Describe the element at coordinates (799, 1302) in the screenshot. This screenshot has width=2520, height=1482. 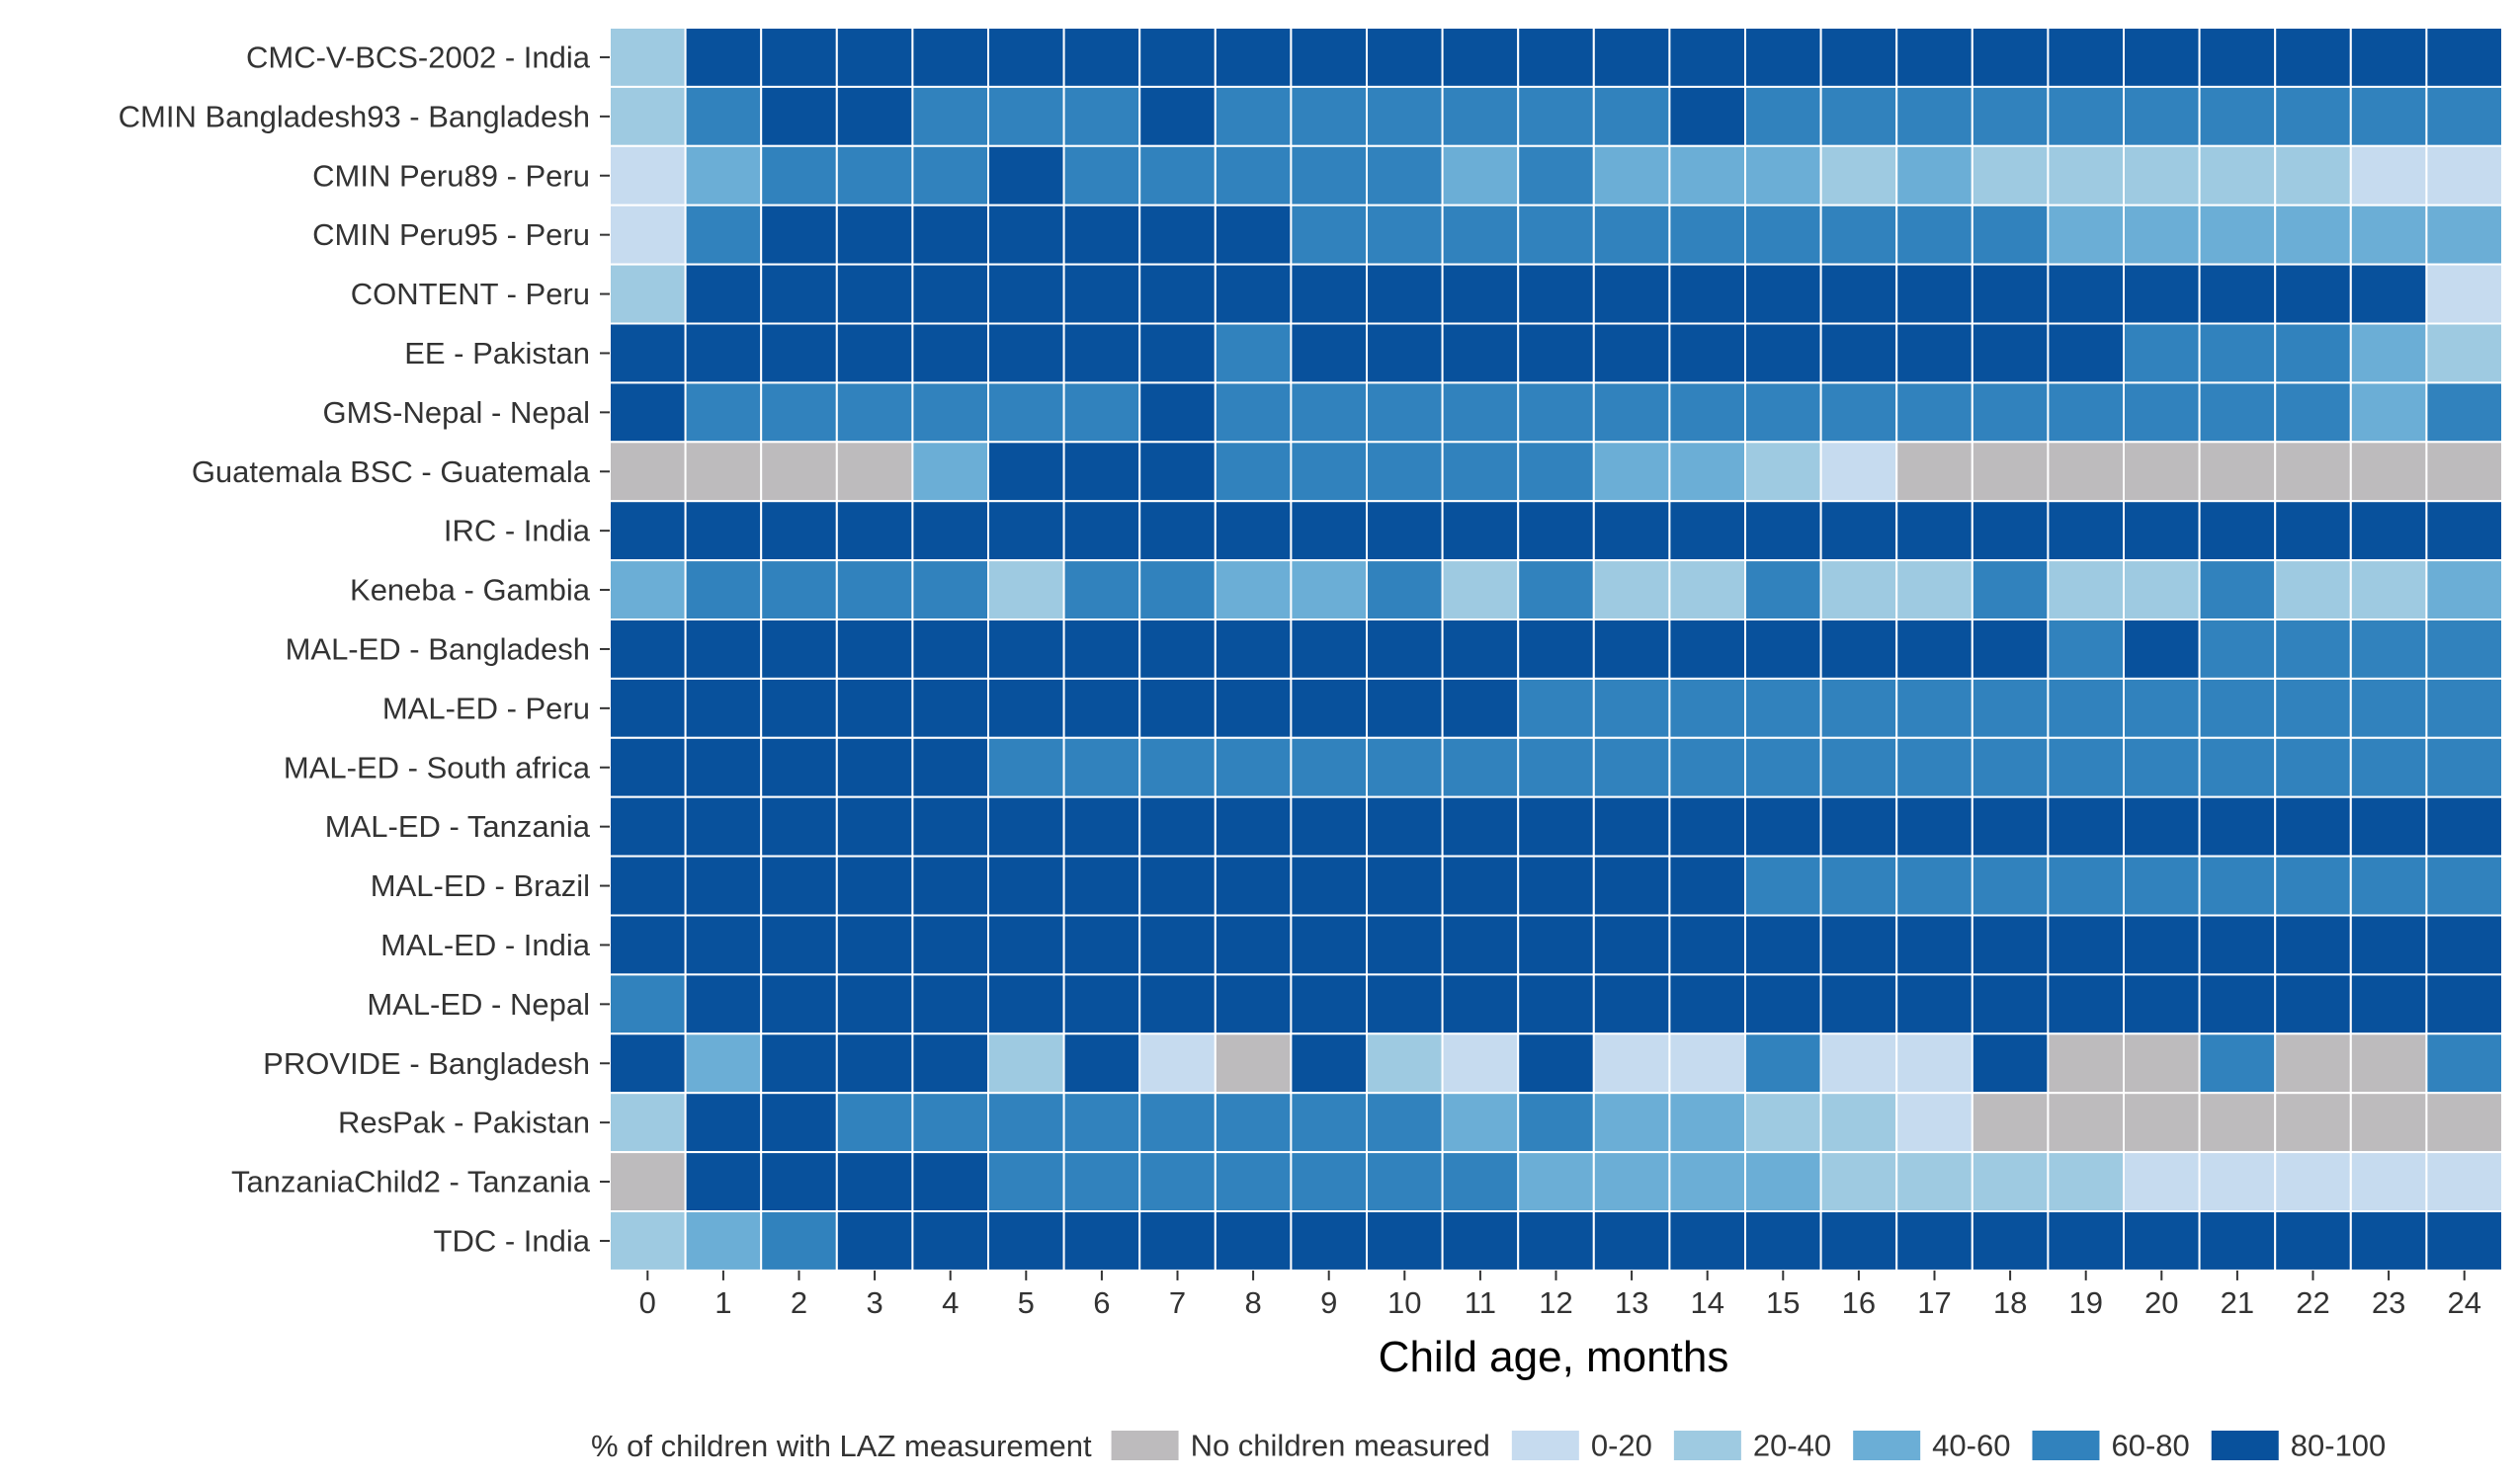
I see `x-tick-label: 2` at that location.